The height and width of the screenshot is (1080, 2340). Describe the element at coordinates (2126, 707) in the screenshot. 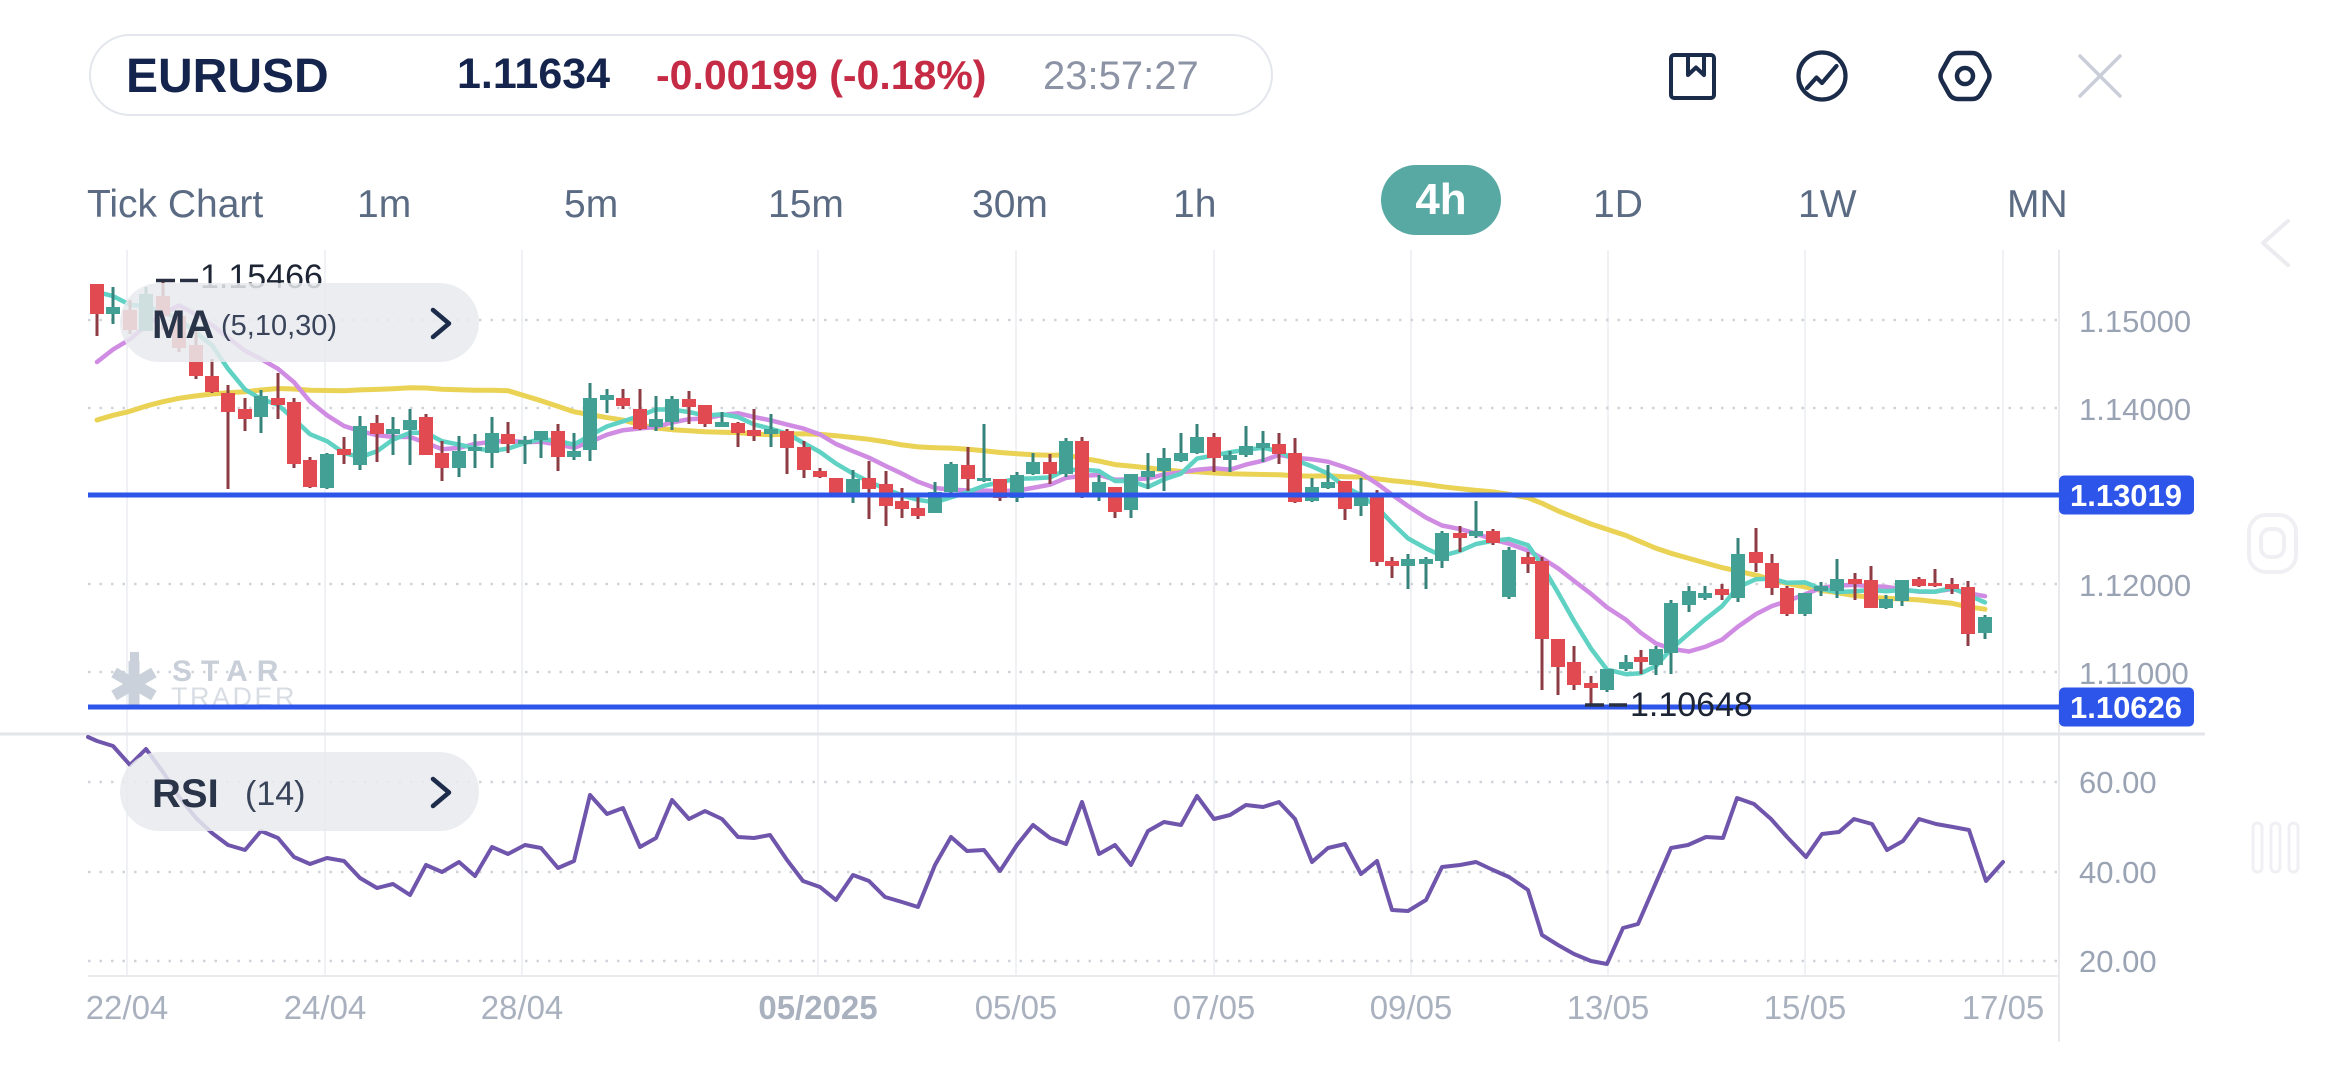

I see `svg-text: 1.10626` at that location.